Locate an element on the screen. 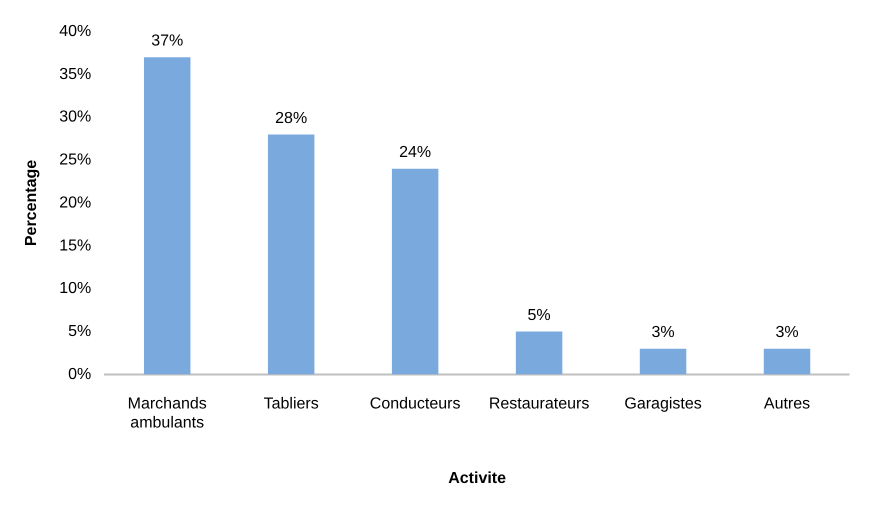  y-tick-label: 40% is located at coordinates (75, 31).